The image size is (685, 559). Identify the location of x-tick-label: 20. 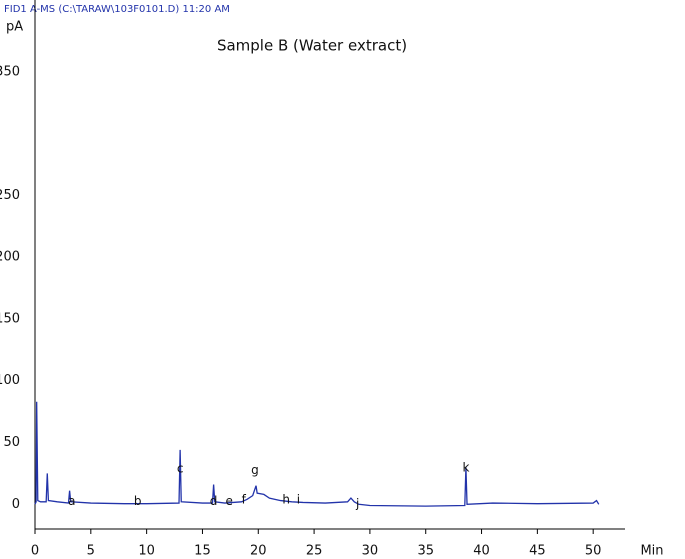
(258, 551).